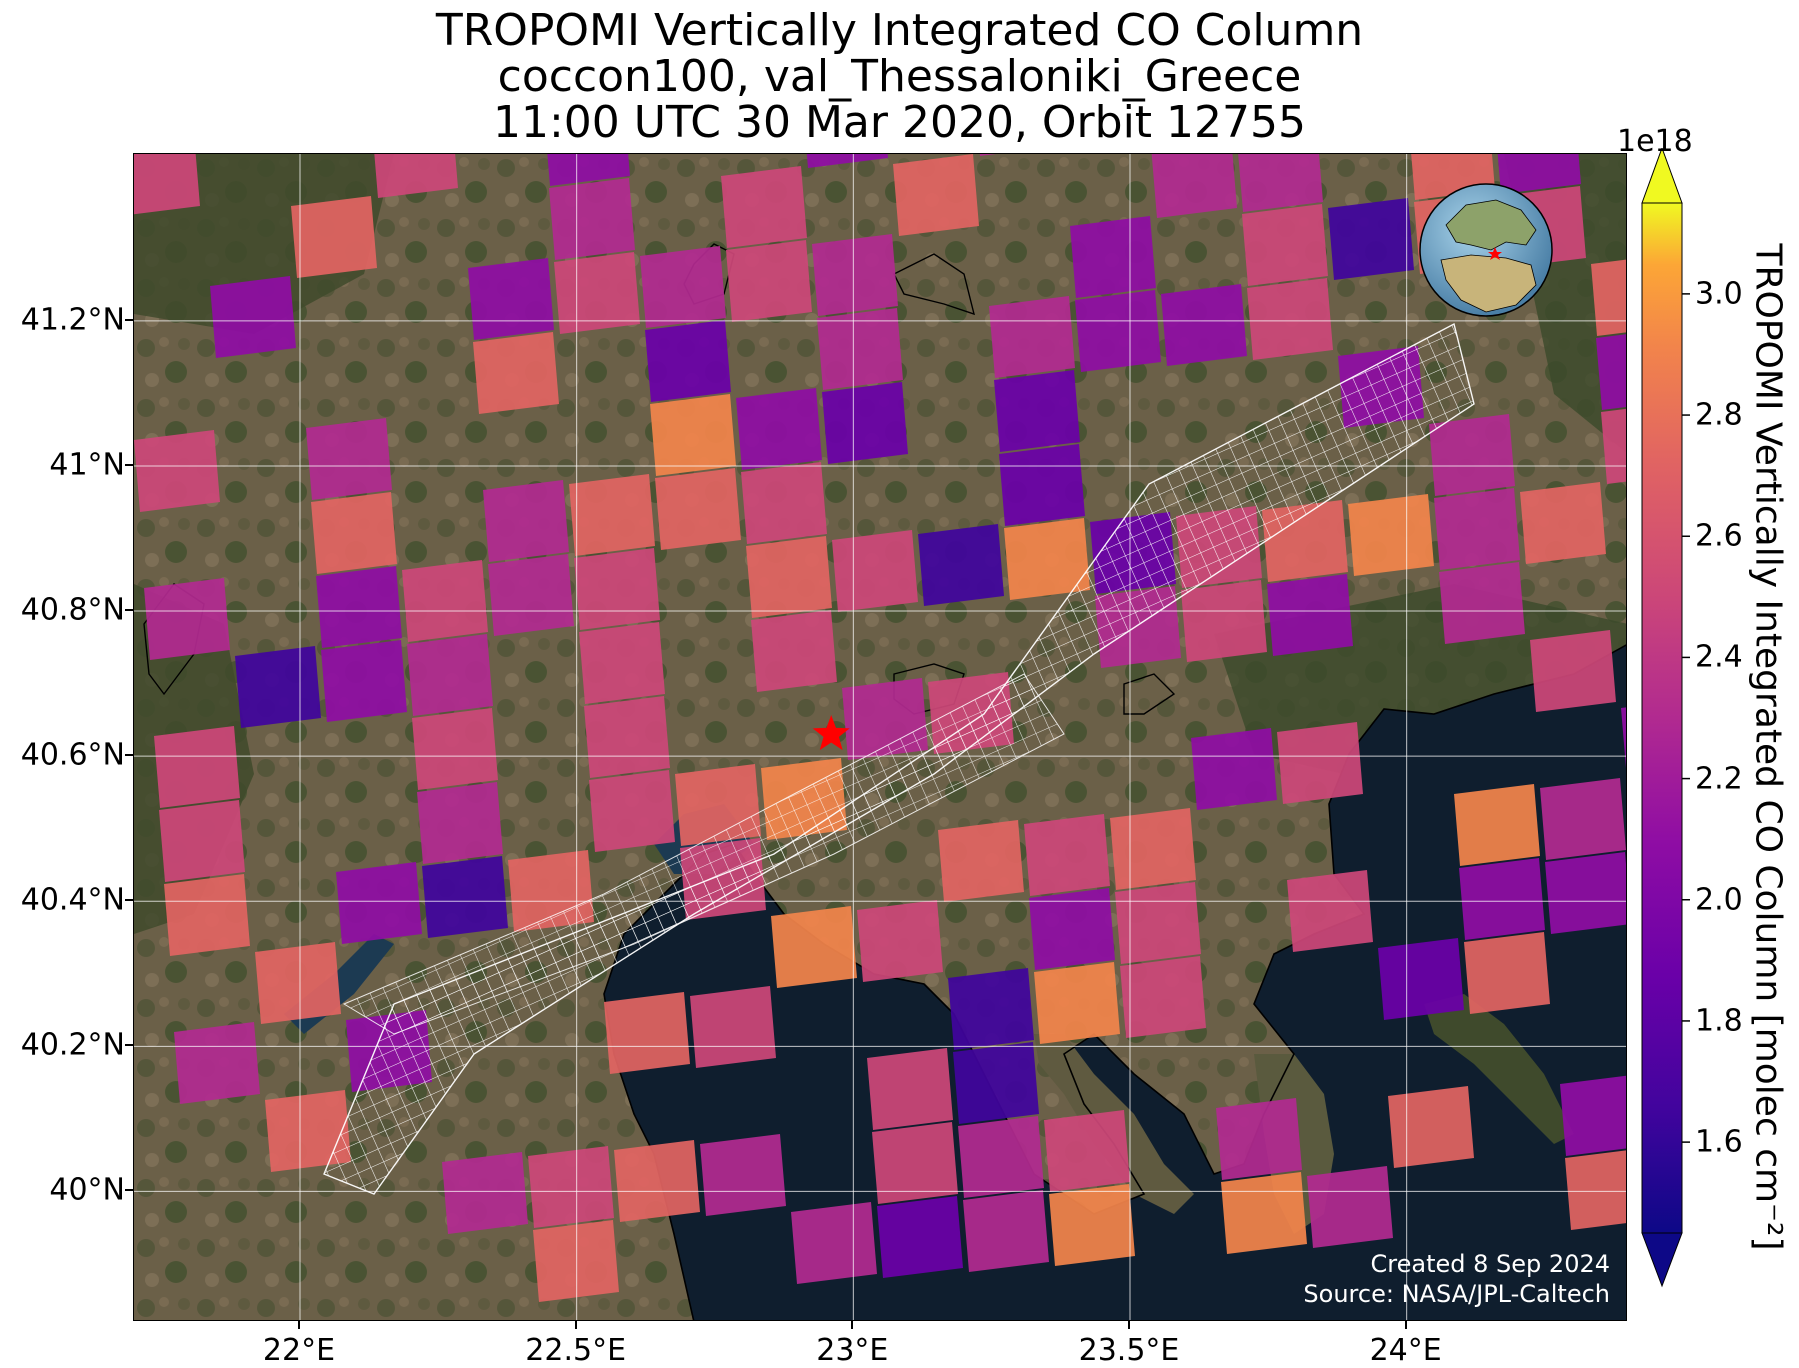 This screenshot has height=1368, width=1799. I want to click on lat-tick-label: 40.4°N, so click(72, 900).